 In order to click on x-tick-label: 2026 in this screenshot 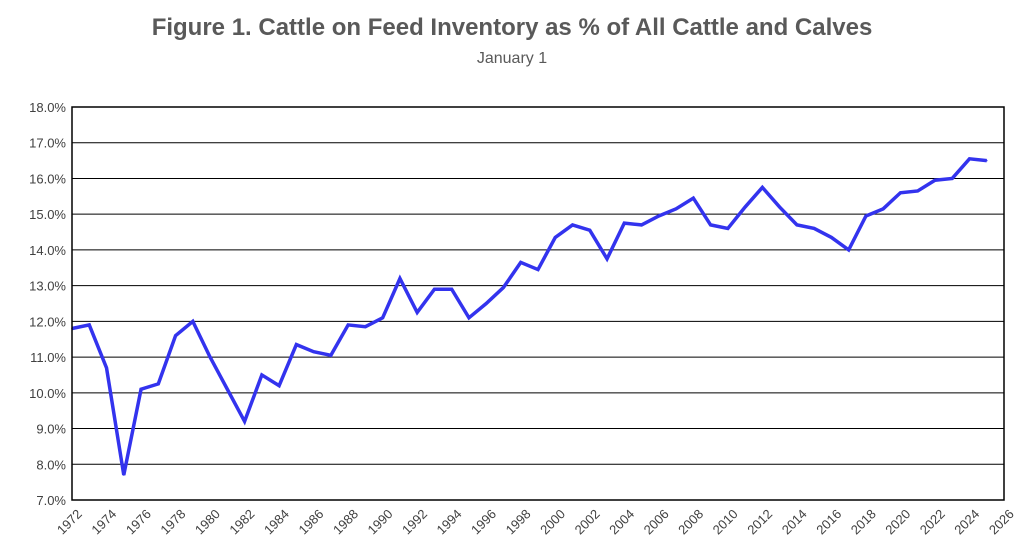, I will do `click(1001, 521)`.